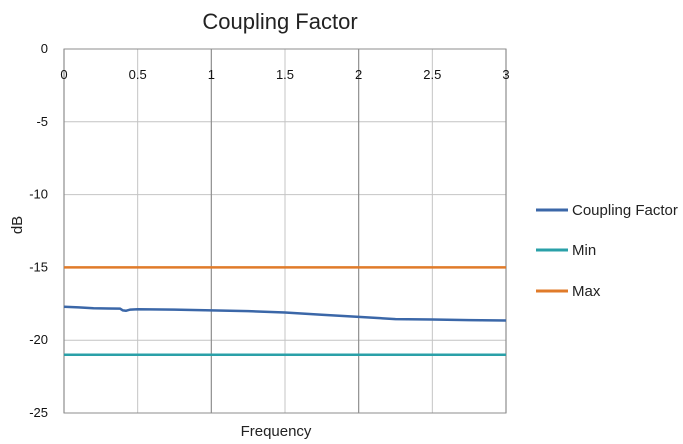 The height and width of the screenshot is (444, 683). What do you see at coordinates (358, 74) in the screenshot?
I see `x-tick-label: 2` at bounding box center [358, 74].